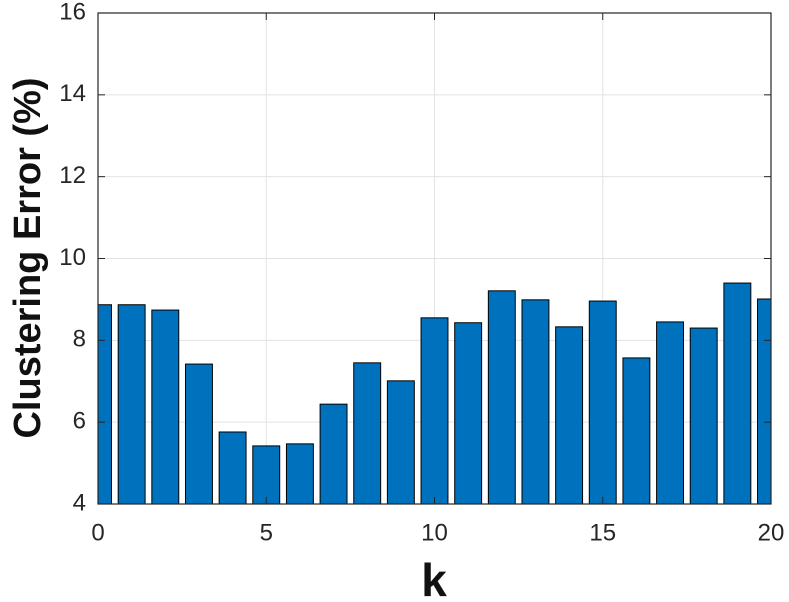 The width and height of the screenshot is (789, 602). Describe the element at coordinates (28, 257) in the screenshot. I see `y-axis-label: Clustering Error (%)` at that location.